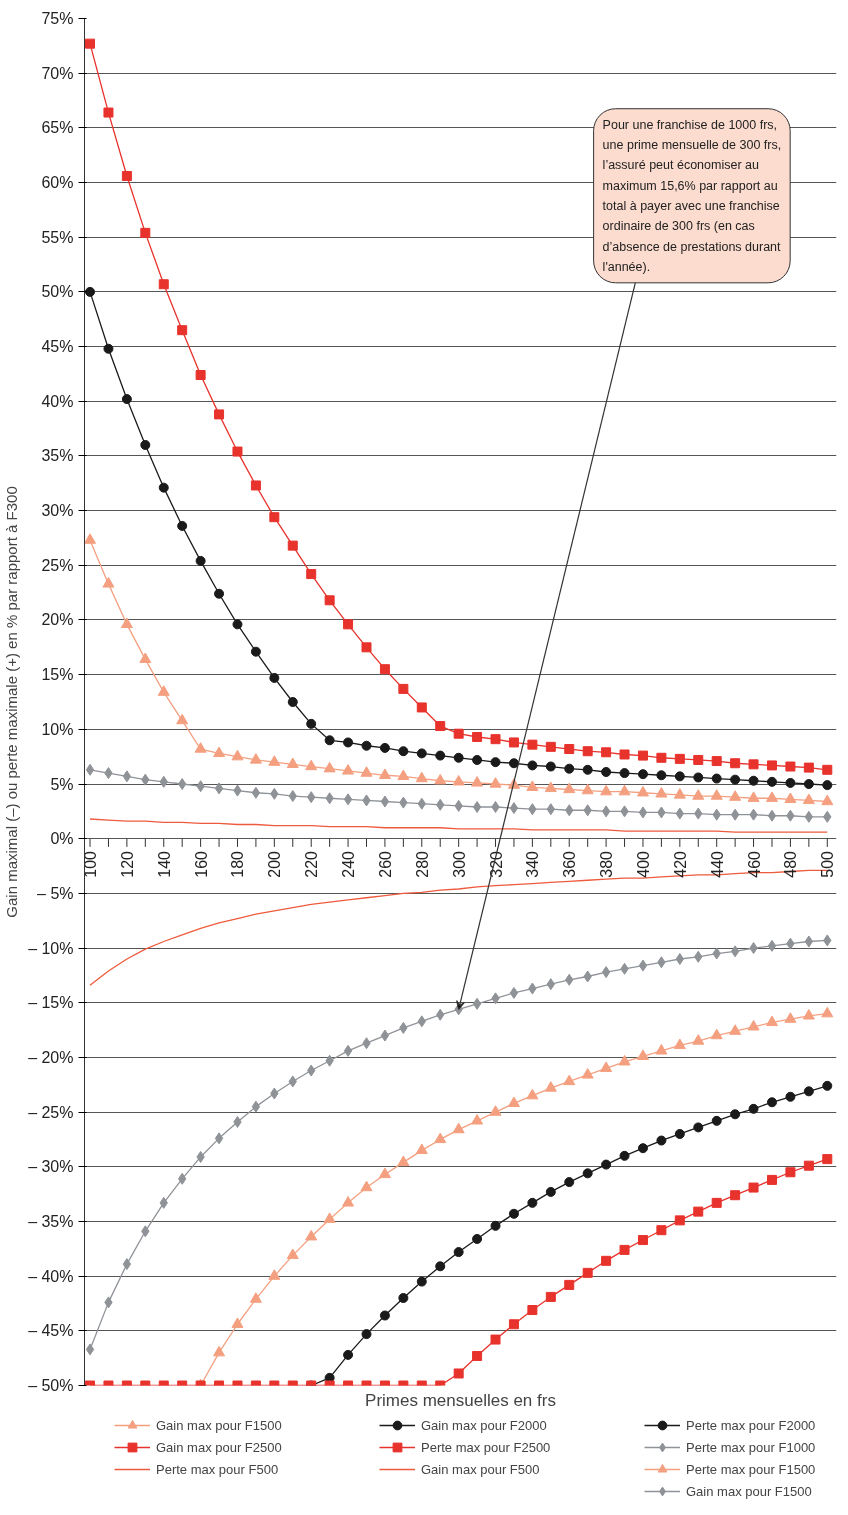 This screenshot has height=1515, width=848. Describe the element at coordinates (496, 864) in the screenshot. I see `x-tick-label: 320` at that location.